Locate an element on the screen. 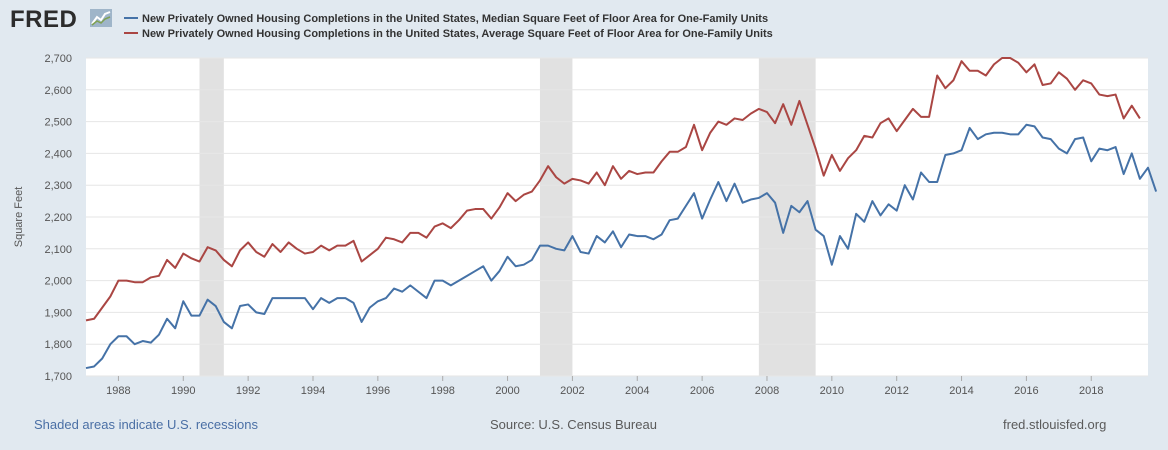 This screenshot has width=1168, height=450. source-note: Source: U.S. Census Bureau is located at coordinates (573, 424).